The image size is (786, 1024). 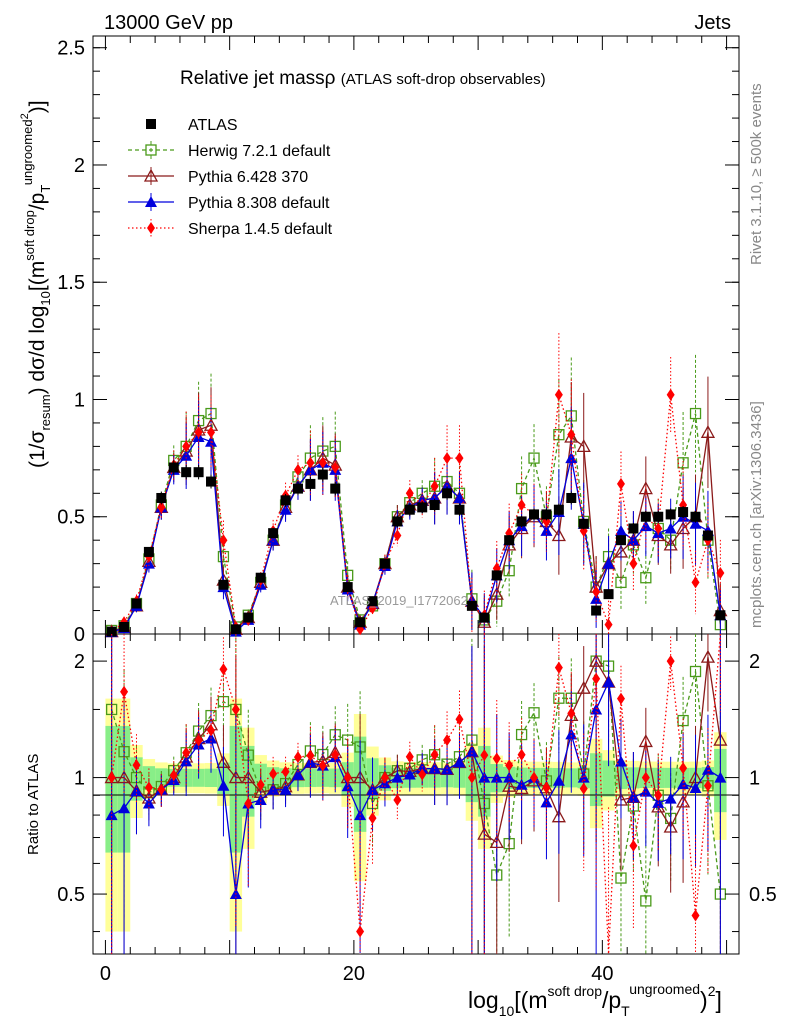 What do you see at coordinates (33, 804) in the screenshot?
I see `ratio-y-axis-label: Ratio to ATLAS` at bounding box center [33, 804].